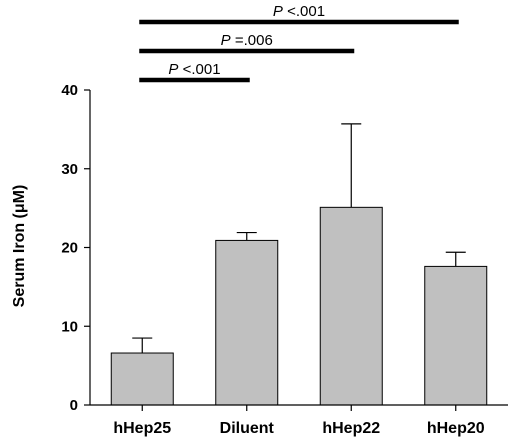  Describe the element at coordinates (456, 335) in the screenshot. I see `bar-hhep20` at that location.